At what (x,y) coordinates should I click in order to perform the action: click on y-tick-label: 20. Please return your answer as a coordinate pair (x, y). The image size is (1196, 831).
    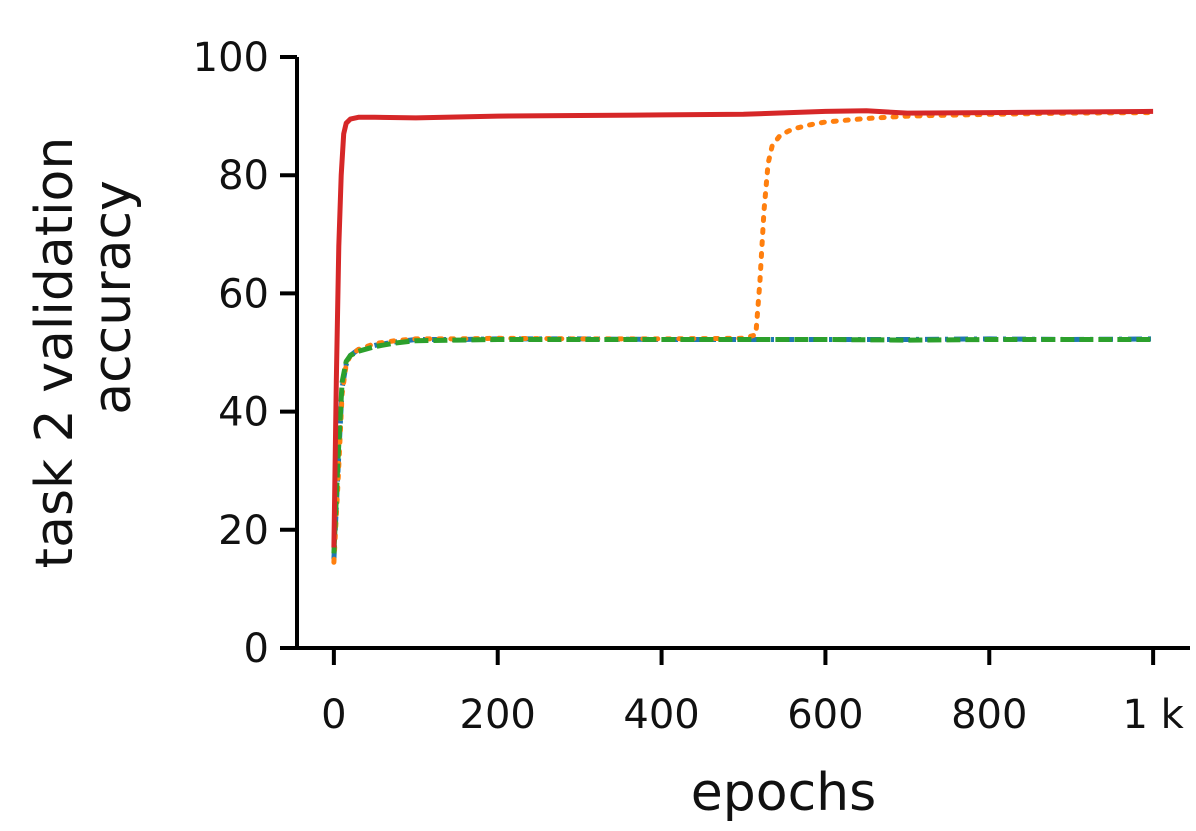
    Looking at the image, I should click on (243, 531).